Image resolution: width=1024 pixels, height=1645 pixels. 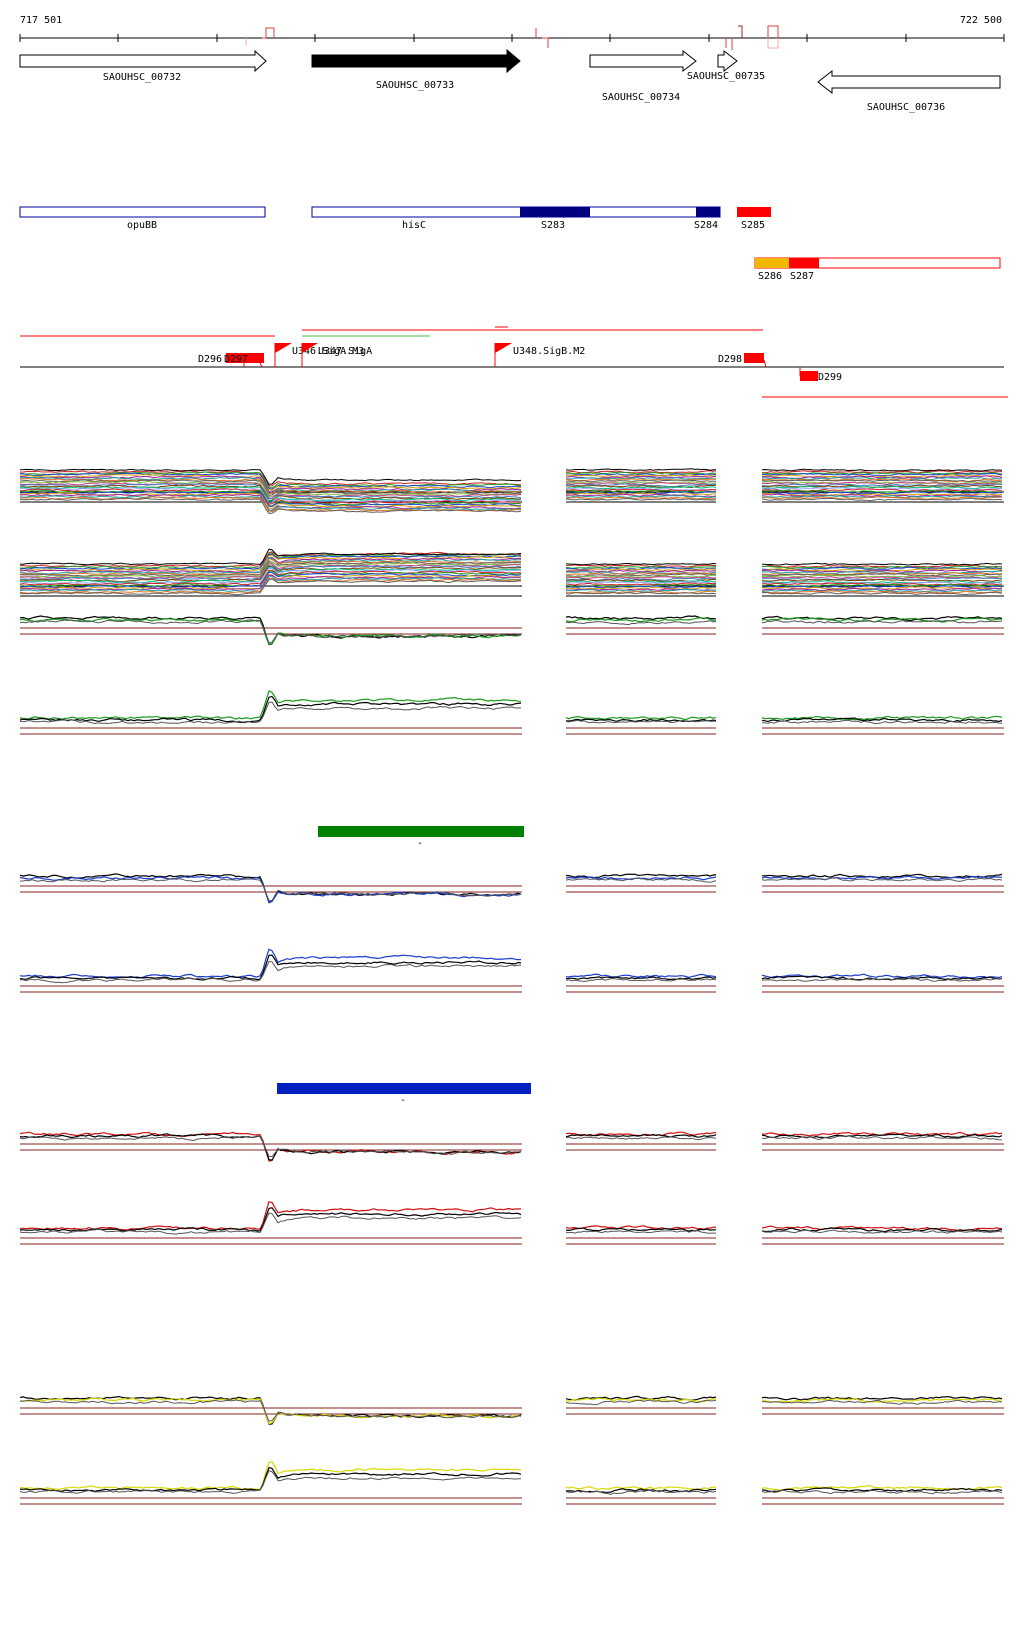 What do you see at coordinates (510, 244) in the screenshot?
I see `feature-track: opuBB hisC S283 S284 S285 S286 S287` at bounding box center [510, 244].